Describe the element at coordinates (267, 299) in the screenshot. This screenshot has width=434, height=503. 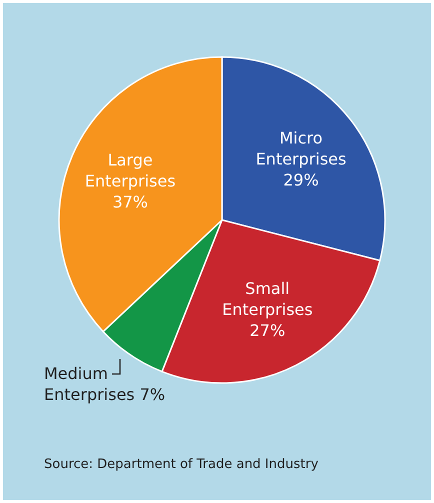
I see `slice-label: Small Enterprises` at that location.